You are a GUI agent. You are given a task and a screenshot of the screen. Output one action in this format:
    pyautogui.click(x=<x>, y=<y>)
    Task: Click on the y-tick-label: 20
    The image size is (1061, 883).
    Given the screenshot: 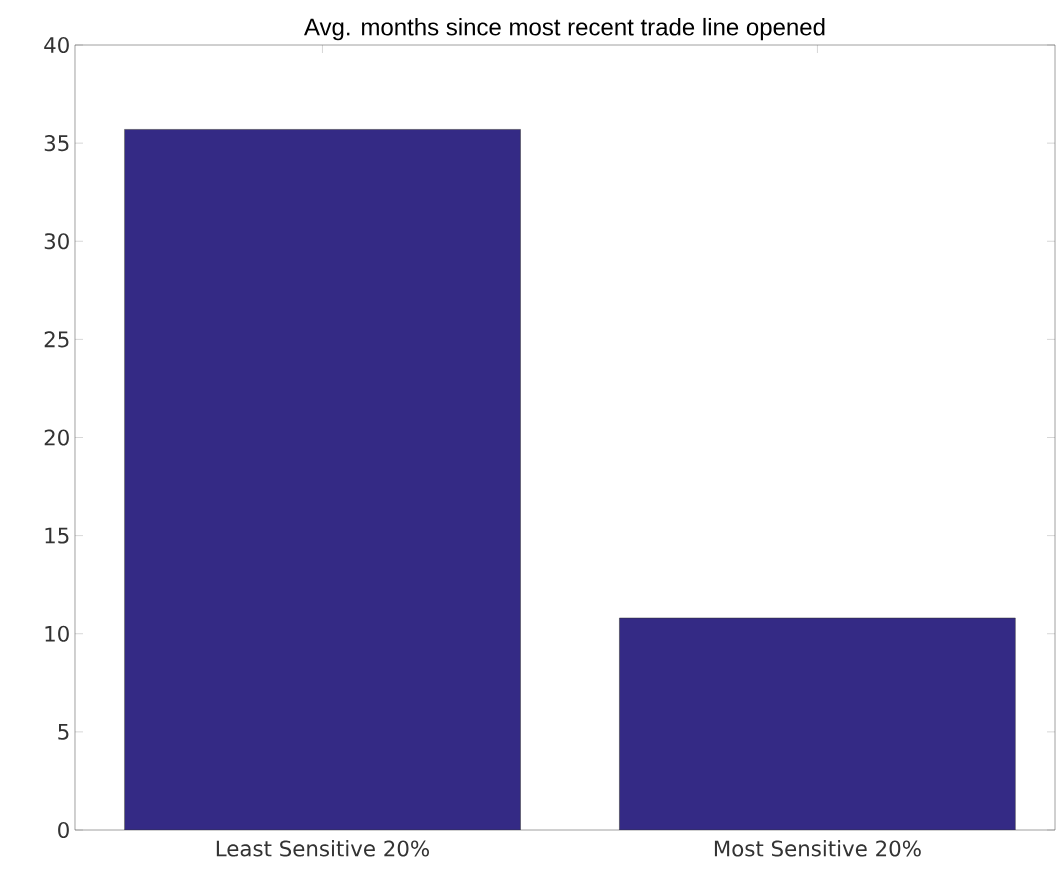 What is the action you would take?
    pyautogui.click(x=56, y=437)
    